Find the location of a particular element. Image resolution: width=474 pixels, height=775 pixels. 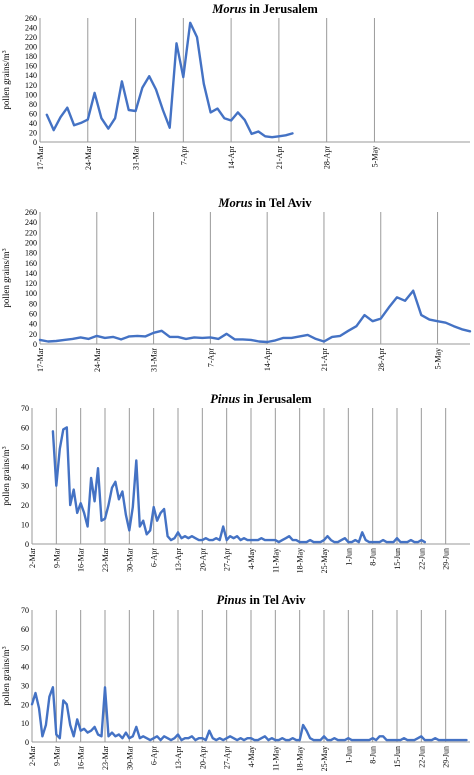

y-tick-label: 200 is located at coordinates (31, 242).